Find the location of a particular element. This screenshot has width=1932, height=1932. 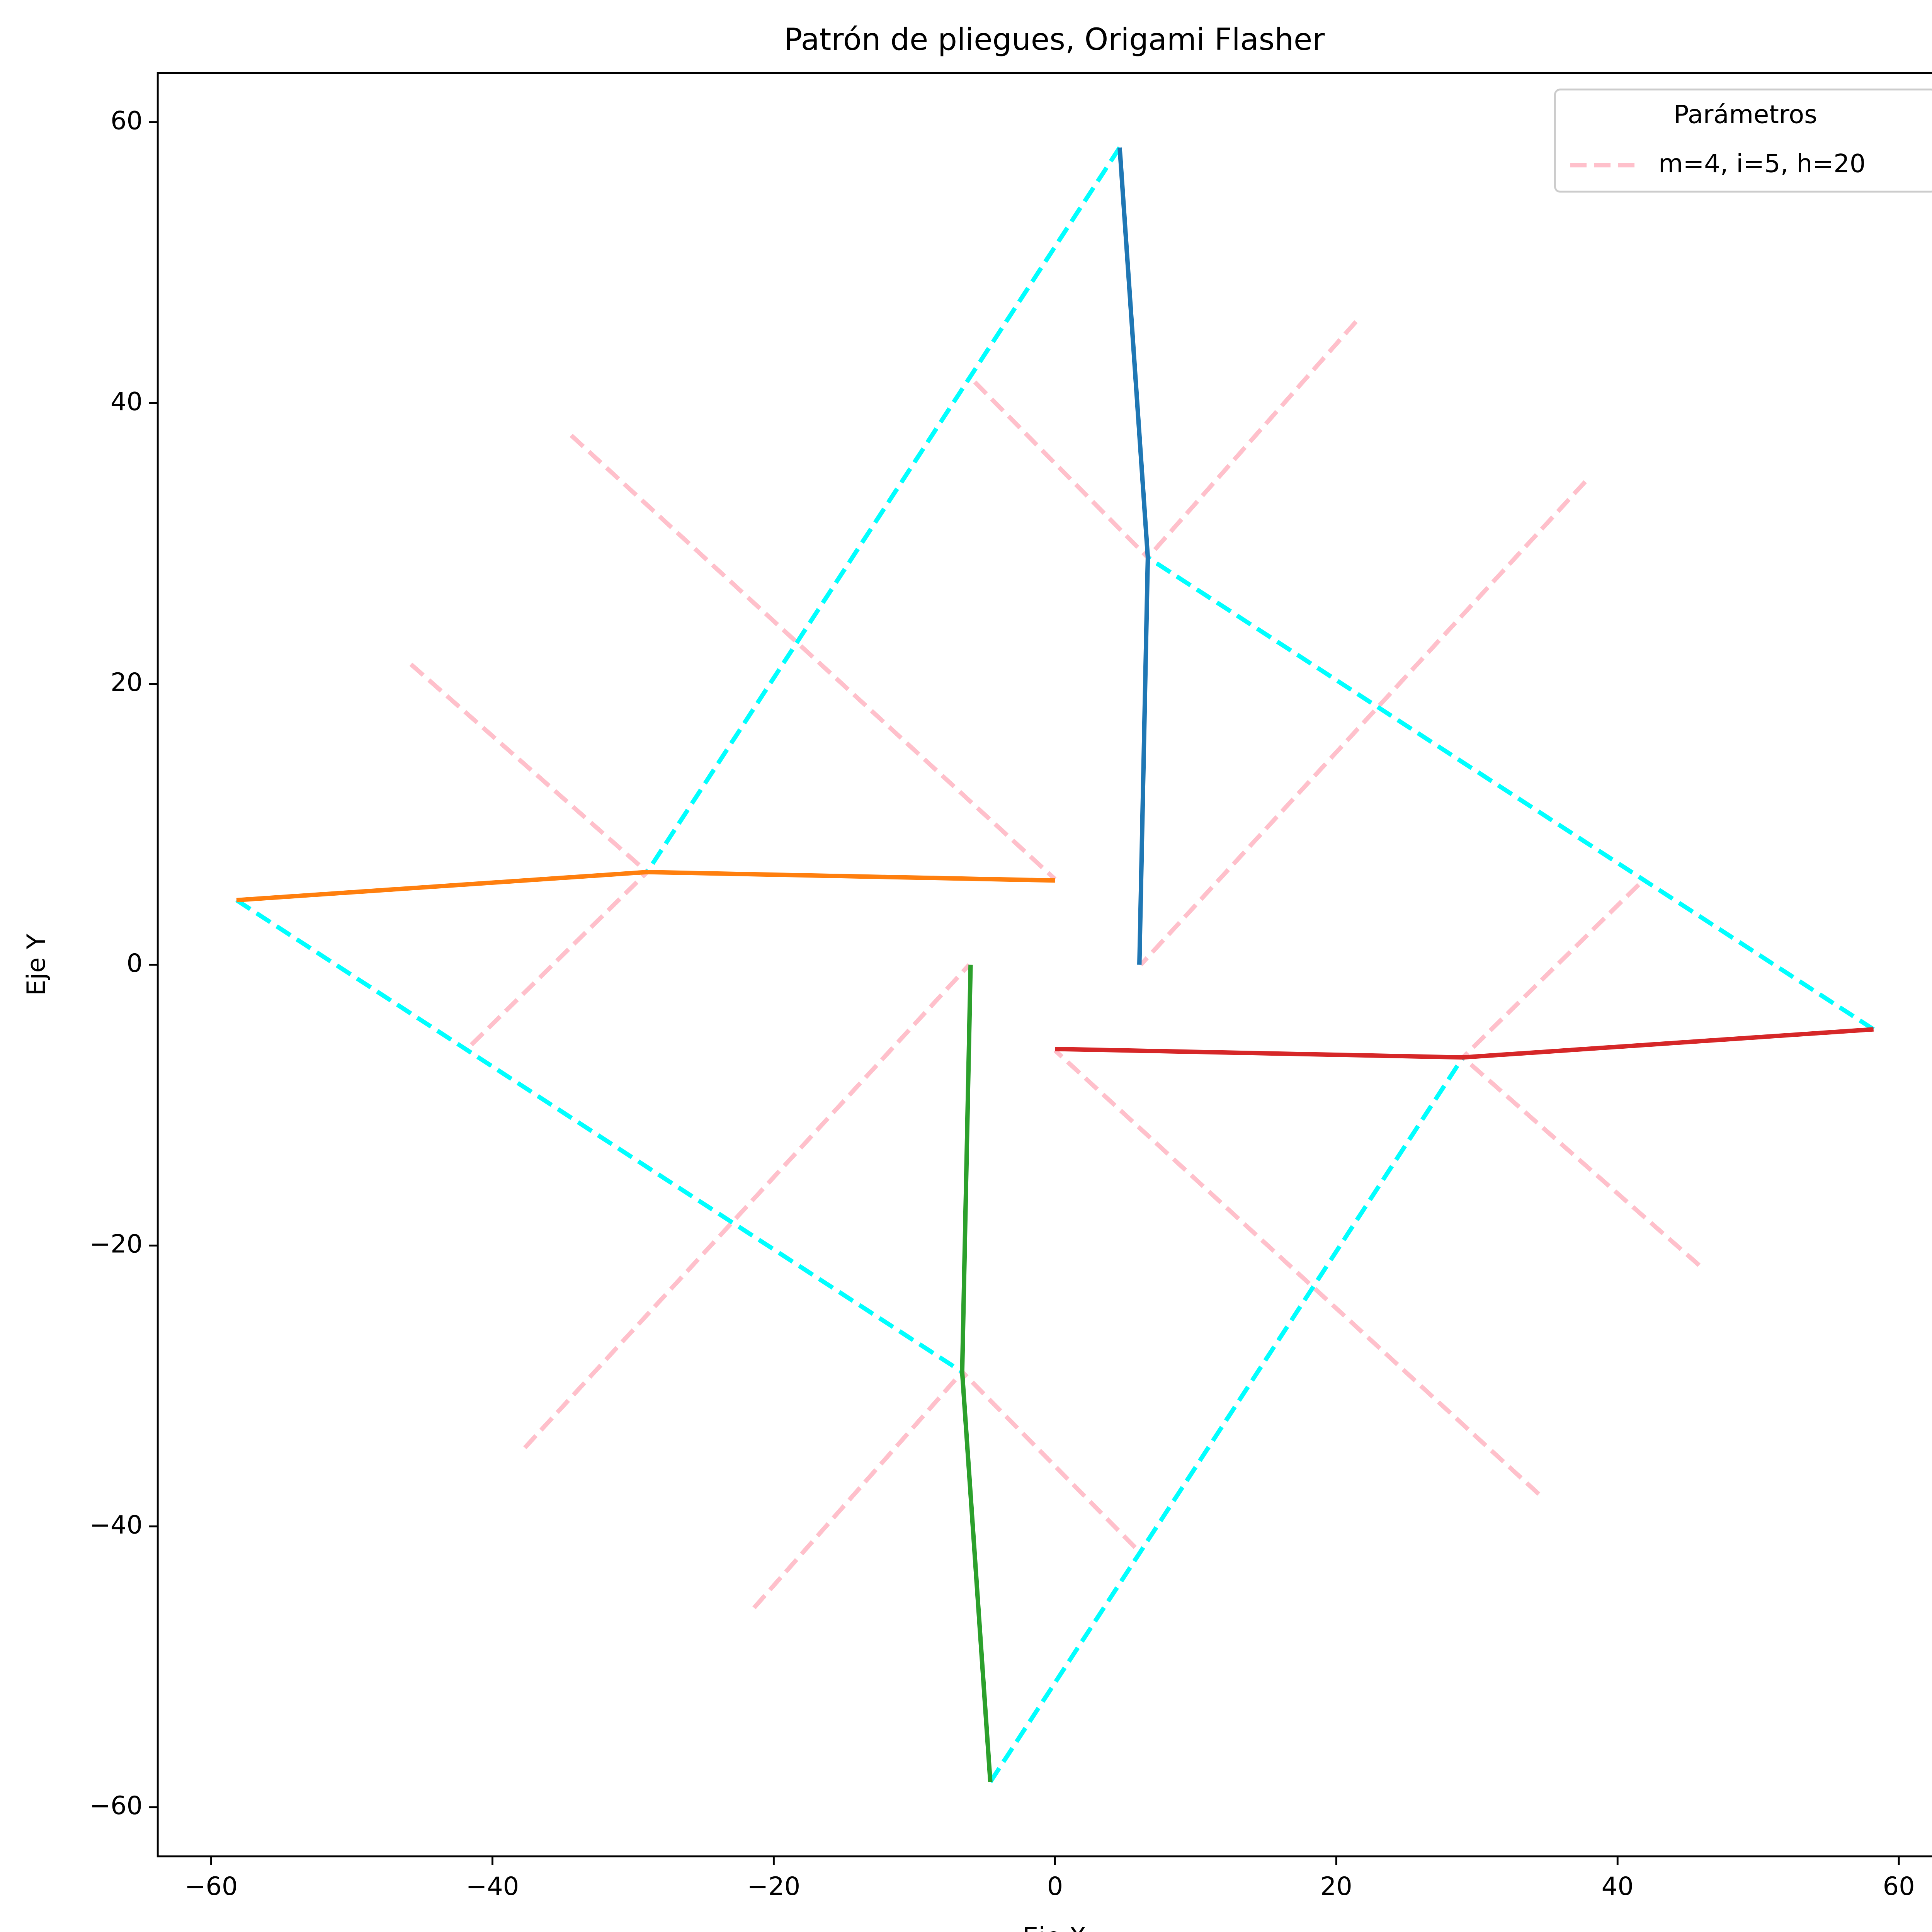

y-tick-label: −20 is located at coordinates (116, 1244).